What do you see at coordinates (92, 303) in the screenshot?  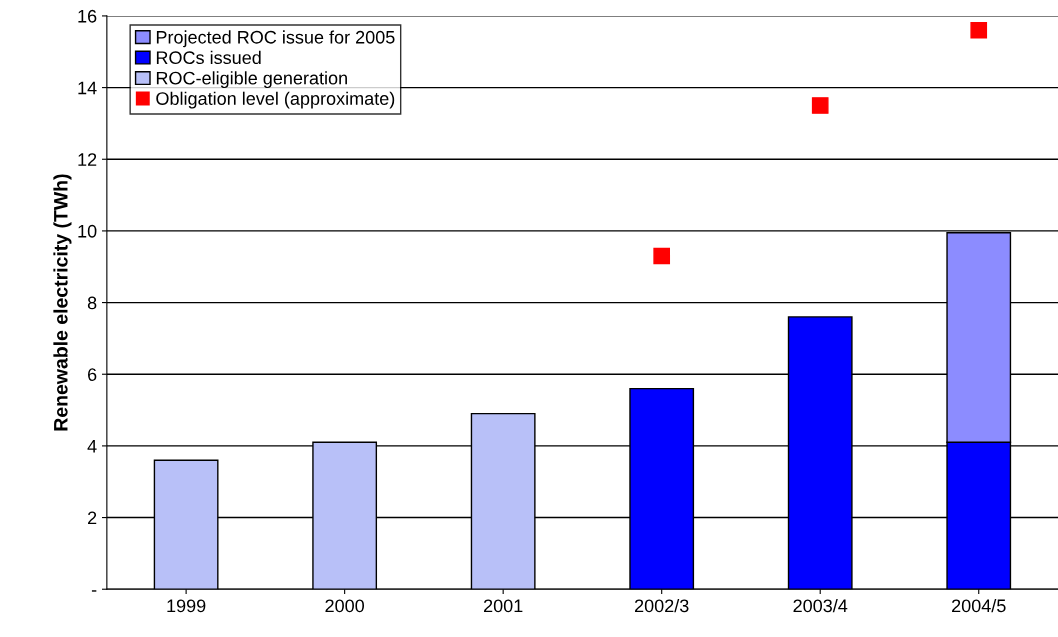 I see `y-tick-label: 8` at bounding box center [92, 303].